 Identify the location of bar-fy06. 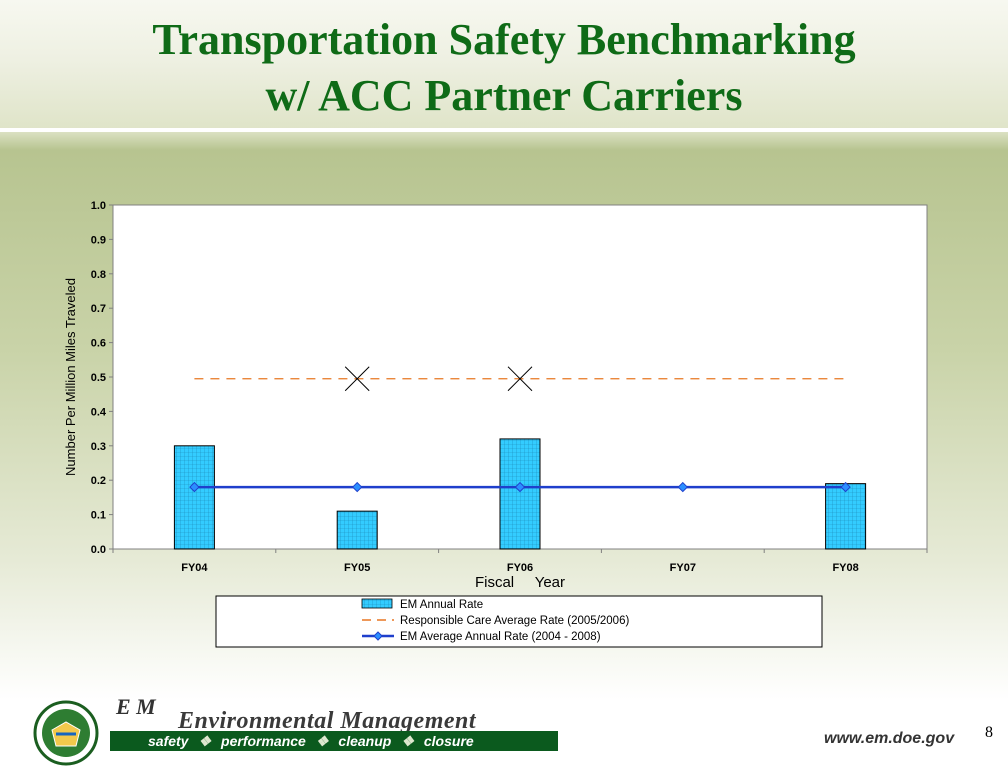
(520, 494).